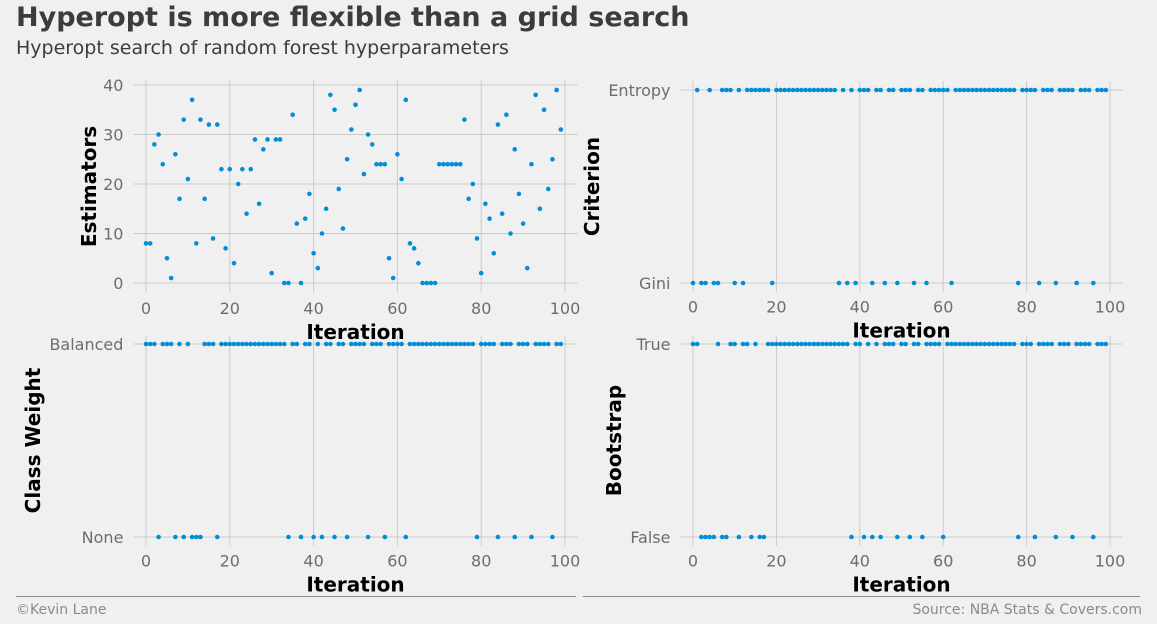 Image resolution: width=1157 pixels, height=624 pixels. I want to click on y-tick-label: None, so click(103, 537).